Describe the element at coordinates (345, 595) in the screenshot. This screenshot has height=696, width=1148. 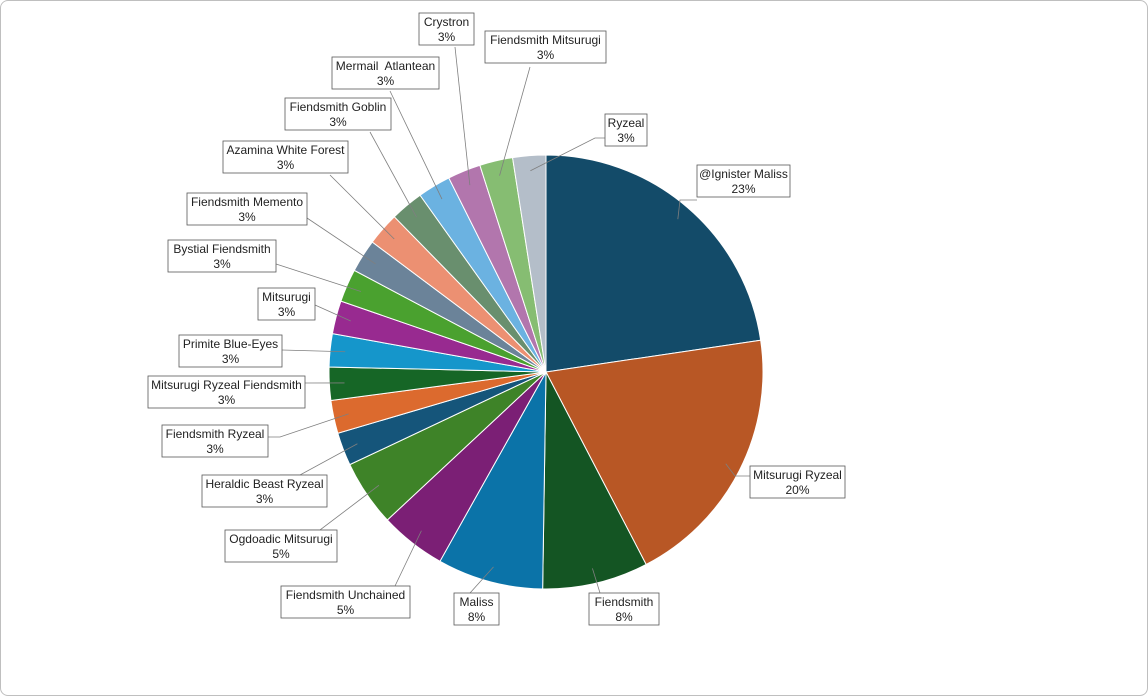
I see `slice-label: Fiendsmith Unchained` at that location.